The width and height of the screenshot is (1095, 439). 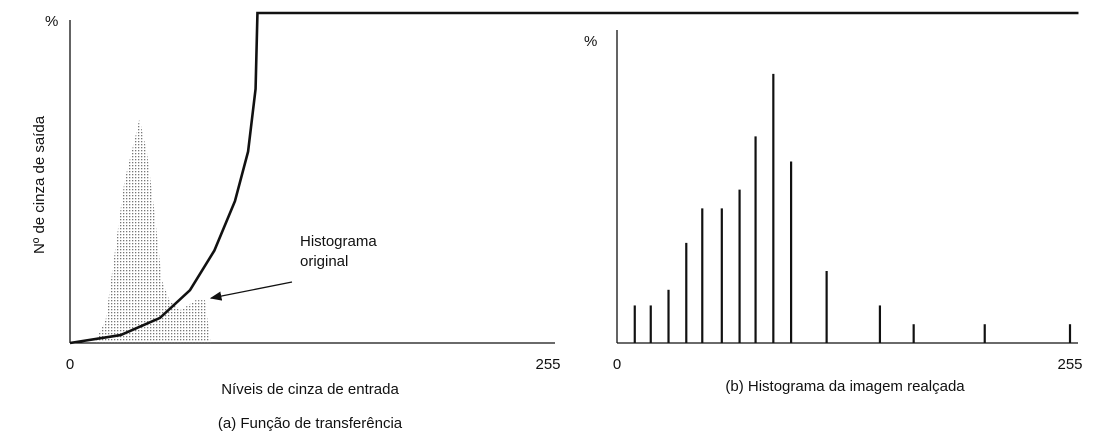 What do you see at coordinates (845, 386) in the screenshot?
I see `caption: (b) Histograma da imagem realçada` at bounding box center [845, 386].